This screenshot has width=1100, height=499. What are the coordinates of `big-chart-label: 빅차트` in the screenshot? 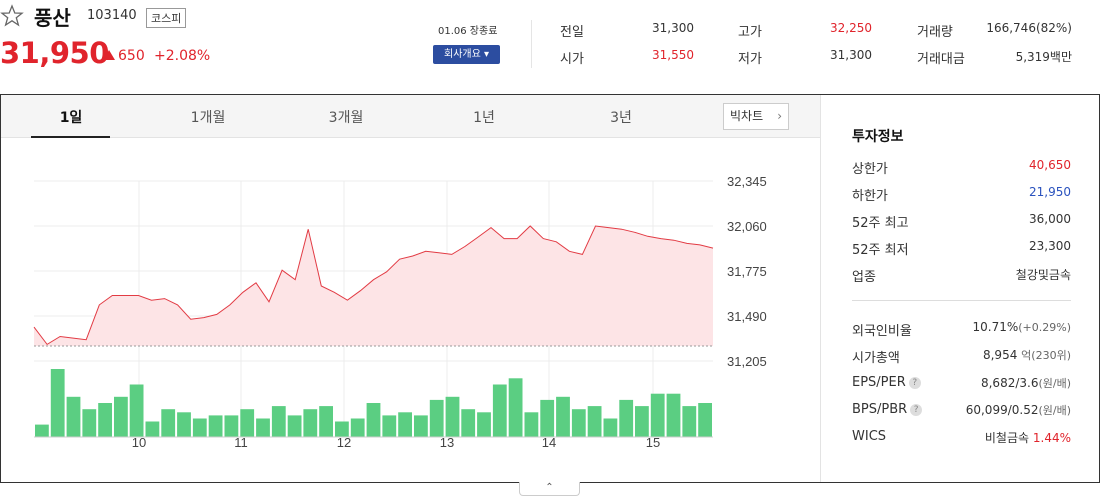 It's located at (747, 116).